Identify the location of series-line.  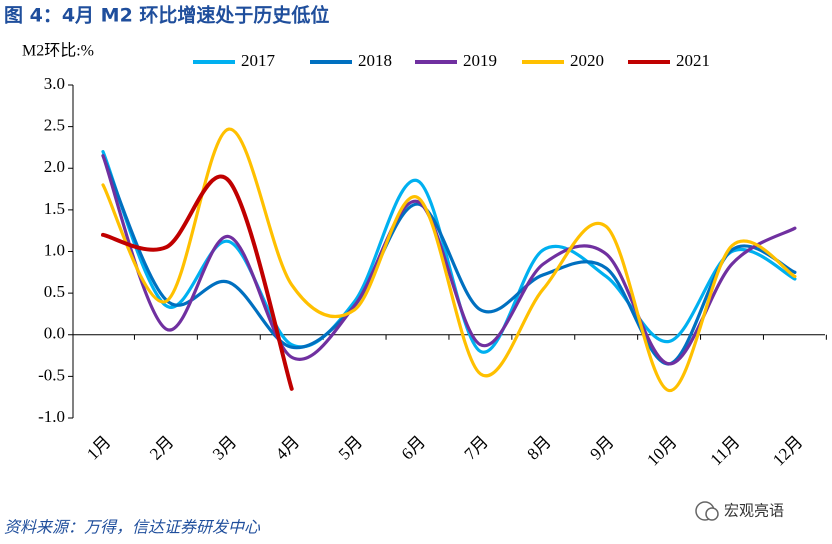
(197, 282).